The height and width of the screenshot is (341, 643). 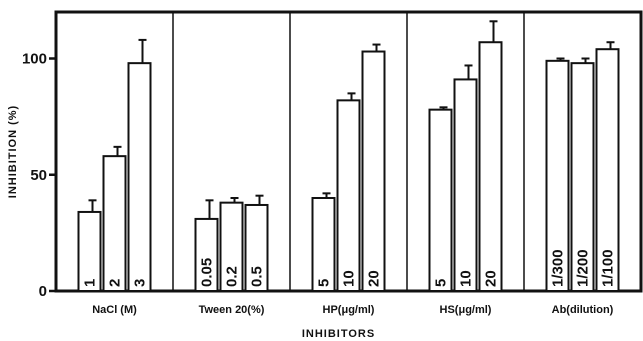 What do you see at coordinates (232, 276) in the screenshot?
I see `bar-label: 0.2` at bounding box center [232, 276].